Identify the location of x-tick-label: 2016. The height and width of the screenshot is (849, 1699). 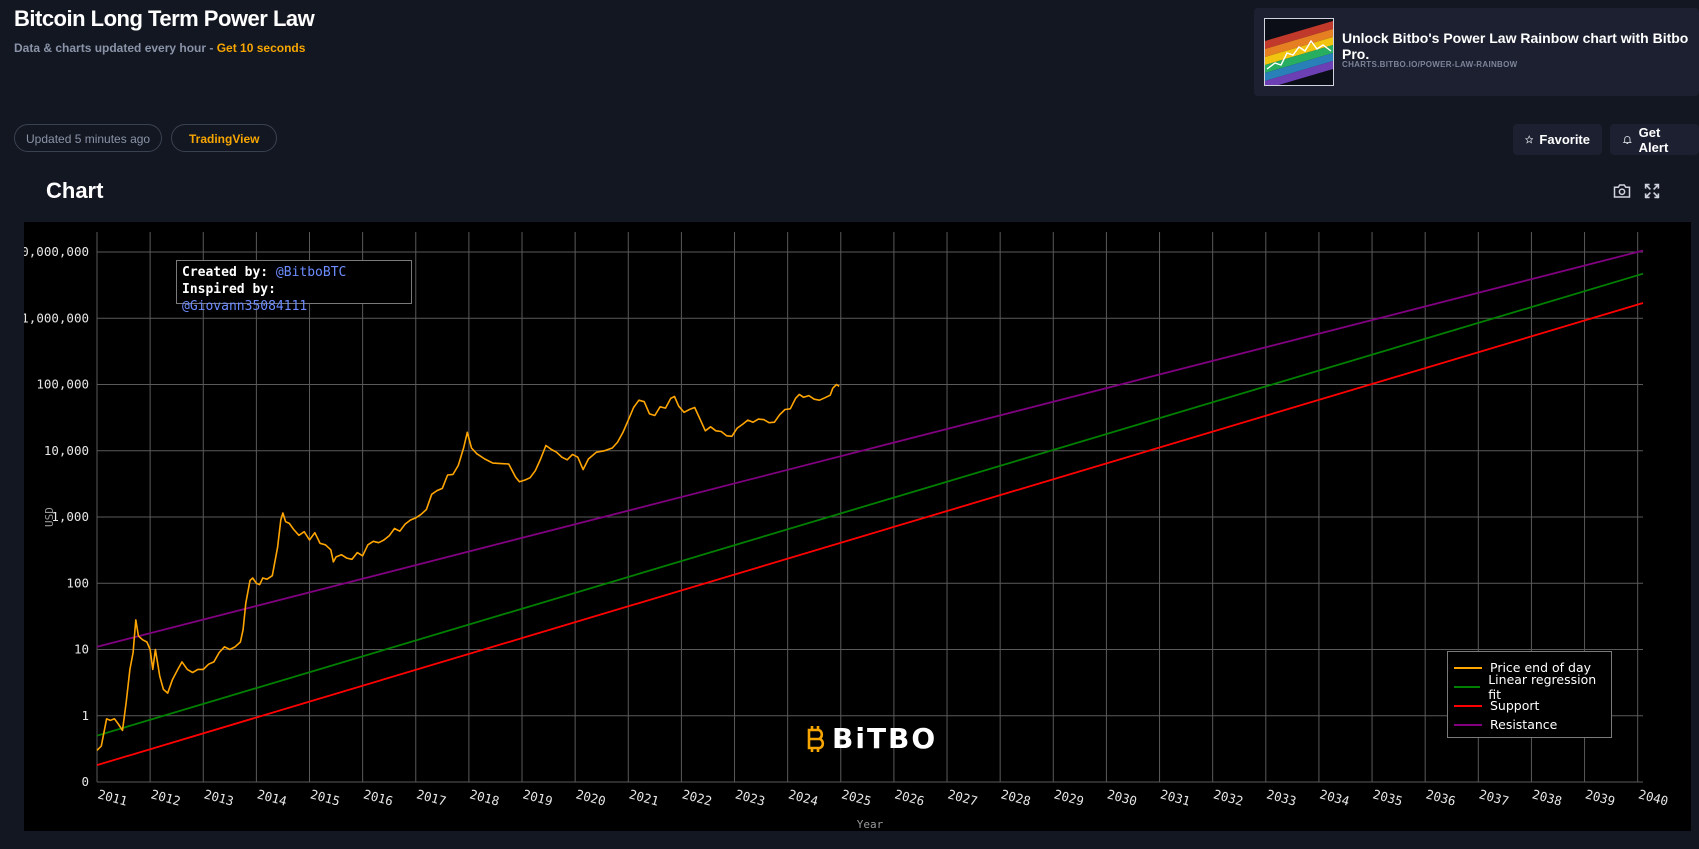
(378, 797).